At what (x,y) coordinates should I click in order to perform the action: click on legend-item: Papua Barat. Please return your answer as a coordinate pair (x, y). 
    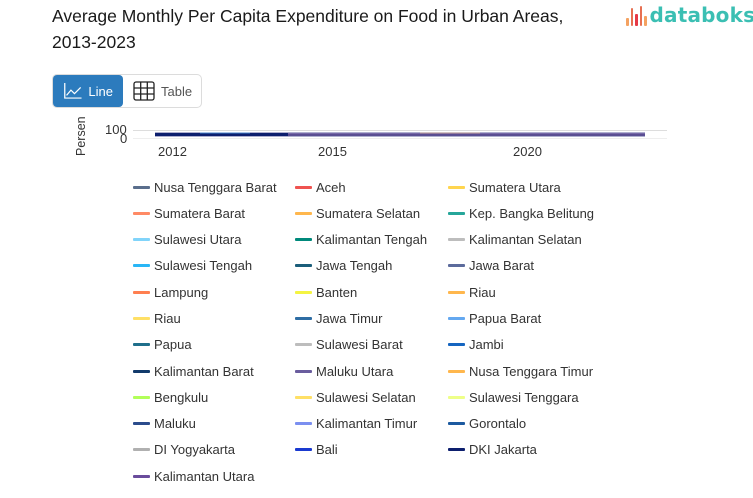
    Looking at the image, I should click on (533, 318).